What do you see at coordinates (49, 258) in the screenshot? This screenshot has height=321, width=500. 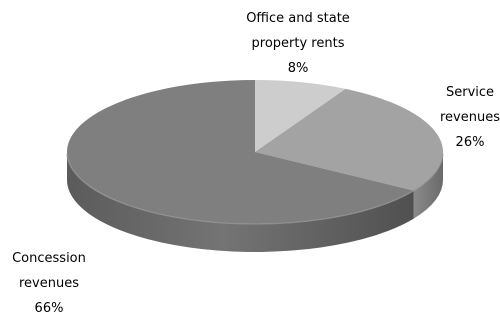 I see `slice-name-line-1: Concession` at bounding box center [49, 258].